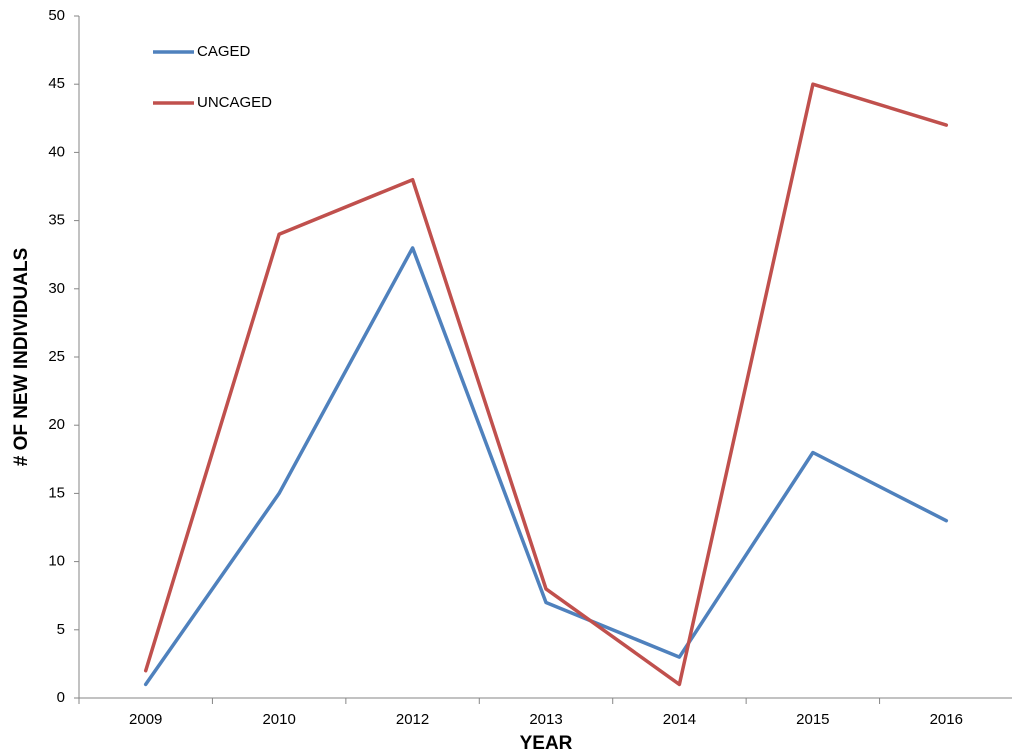  I want to click on y-tick-label: 5, so click(61, 629).